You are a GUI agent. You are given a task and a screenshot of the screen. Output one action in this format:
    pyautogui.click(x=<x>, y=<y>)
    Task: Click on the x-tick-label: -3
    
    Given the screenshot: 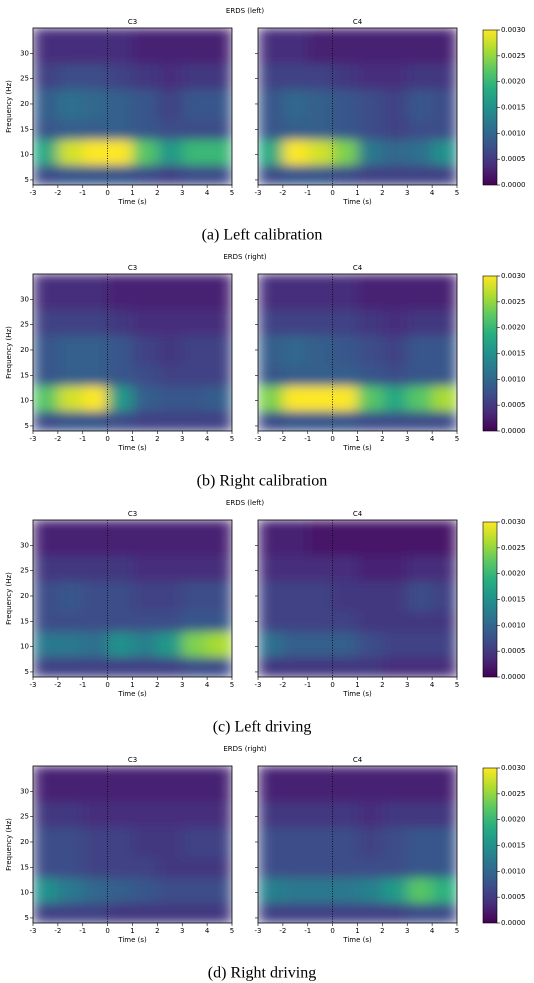 What is the action you would take?
    pyautogui.click(x=258, y=439)
    